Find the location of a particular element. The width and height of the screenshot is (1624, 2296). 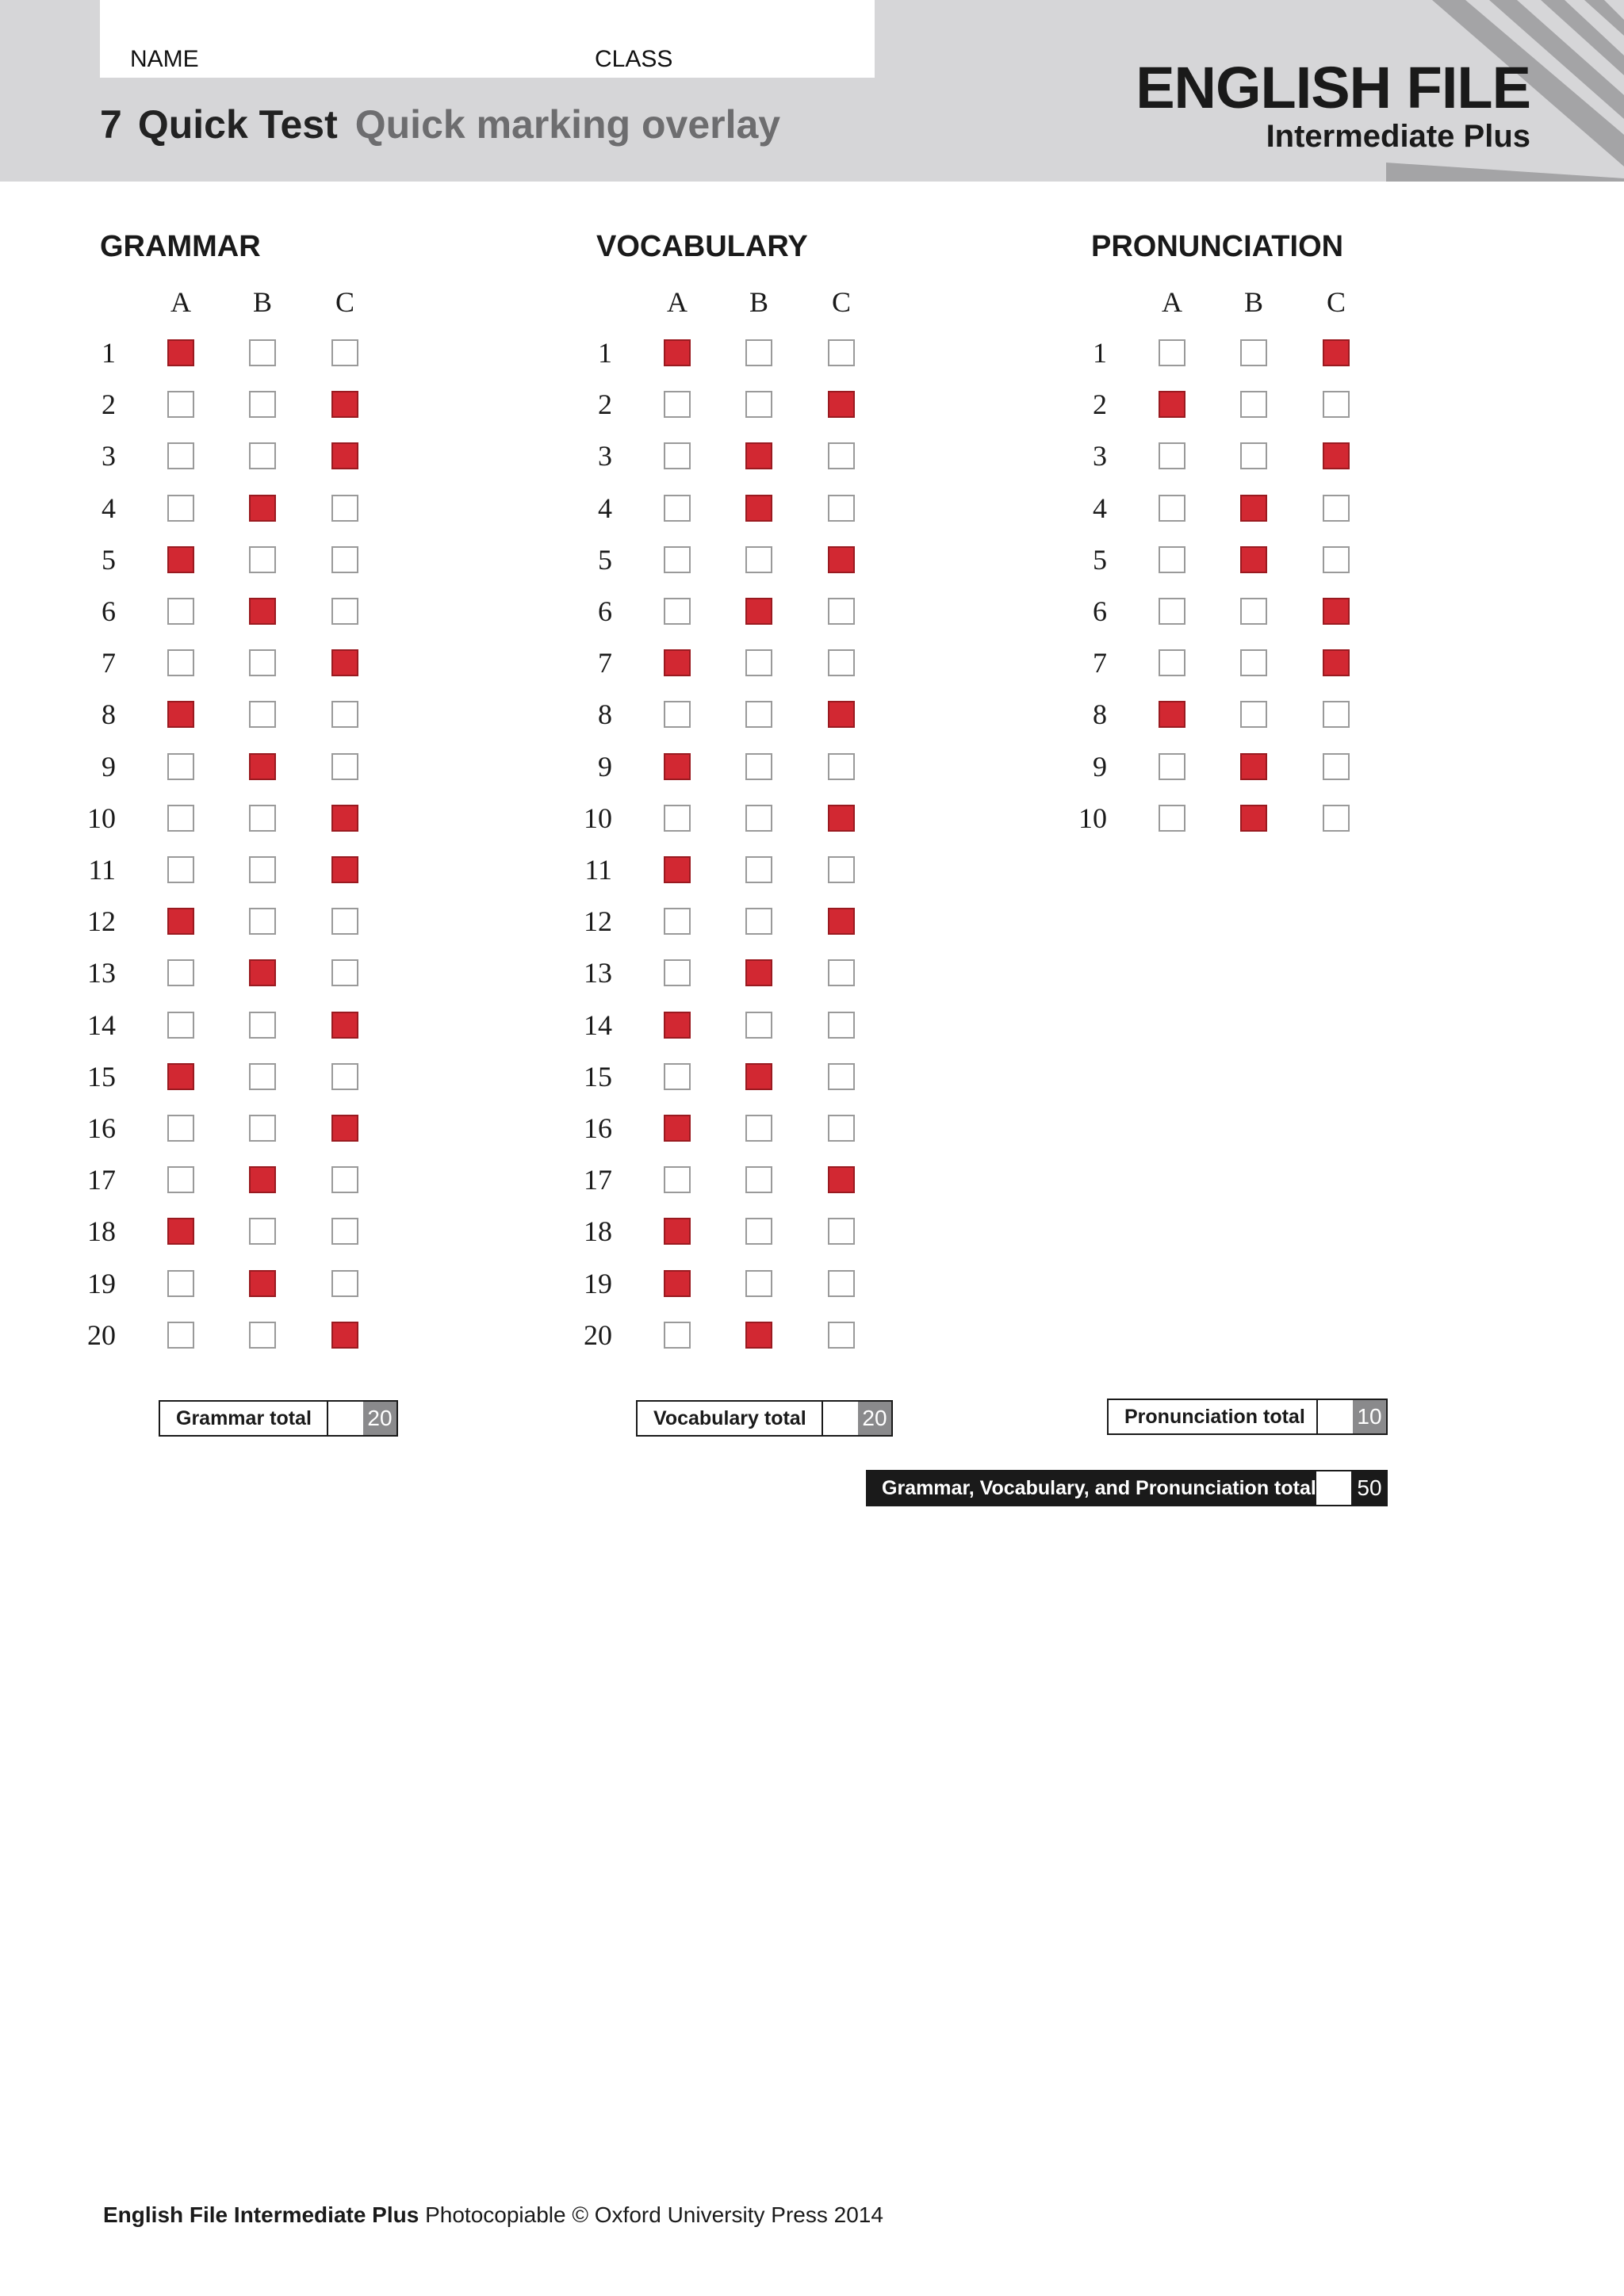

answer-box-8-c is located at coordinates (344, 715).